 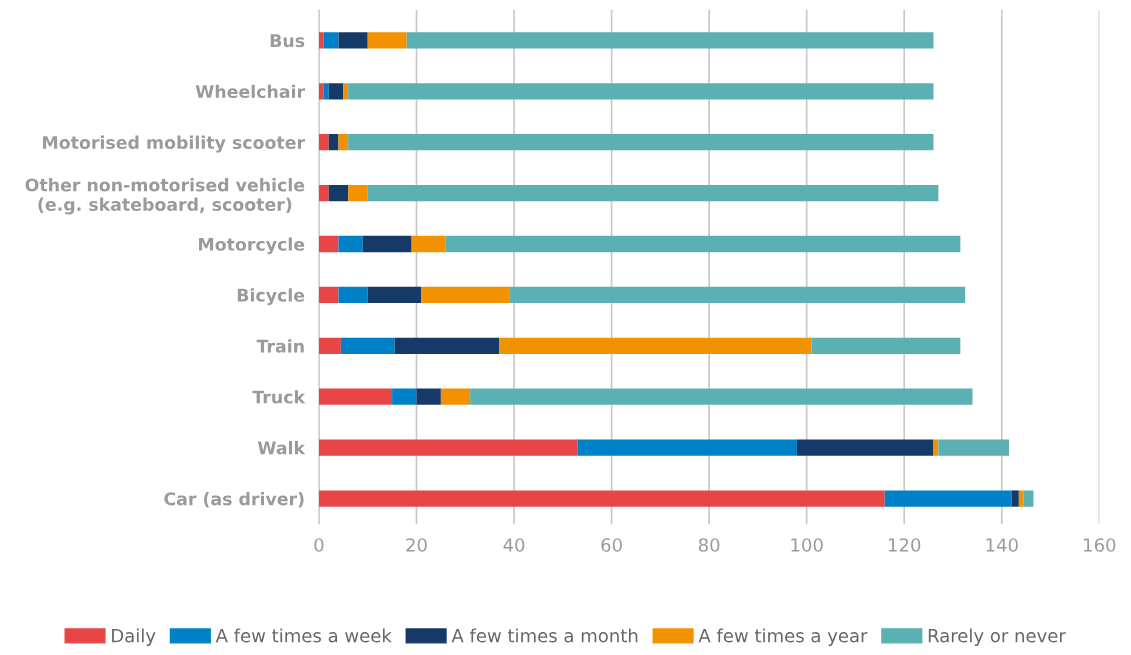 I want to click on y-tick-label: Bus, so click(x=287, y=41).